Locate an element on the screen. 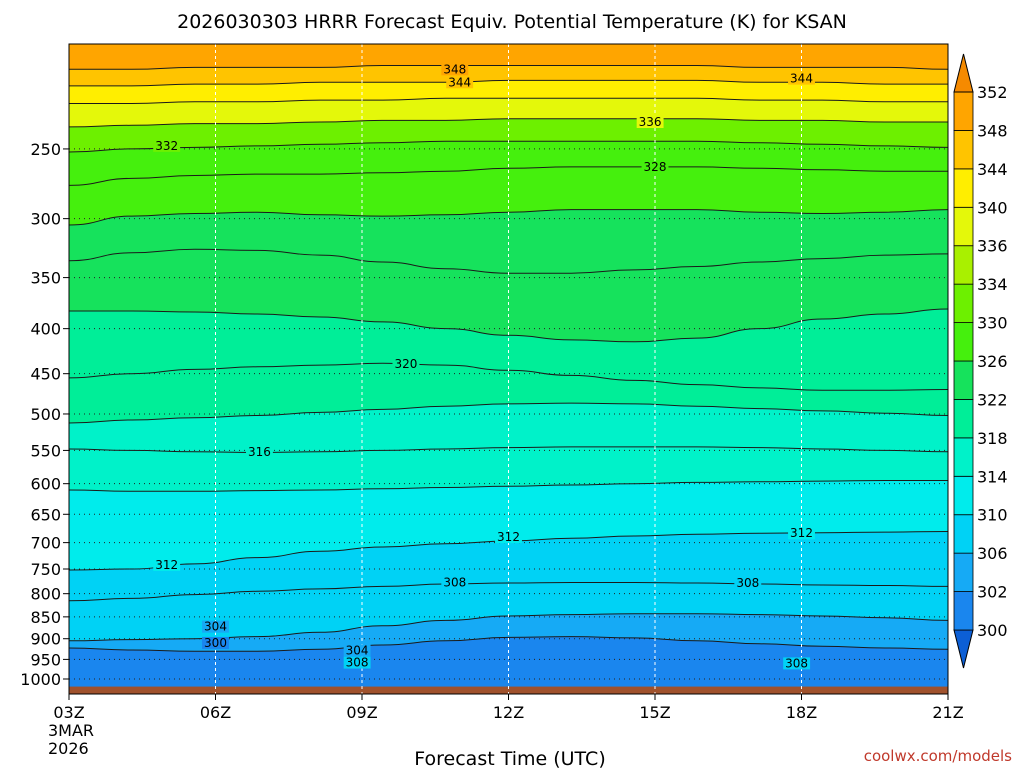 This screenshot has width=1024, height=768. colorbar-label: 302 is located at coordinates (992, 592).